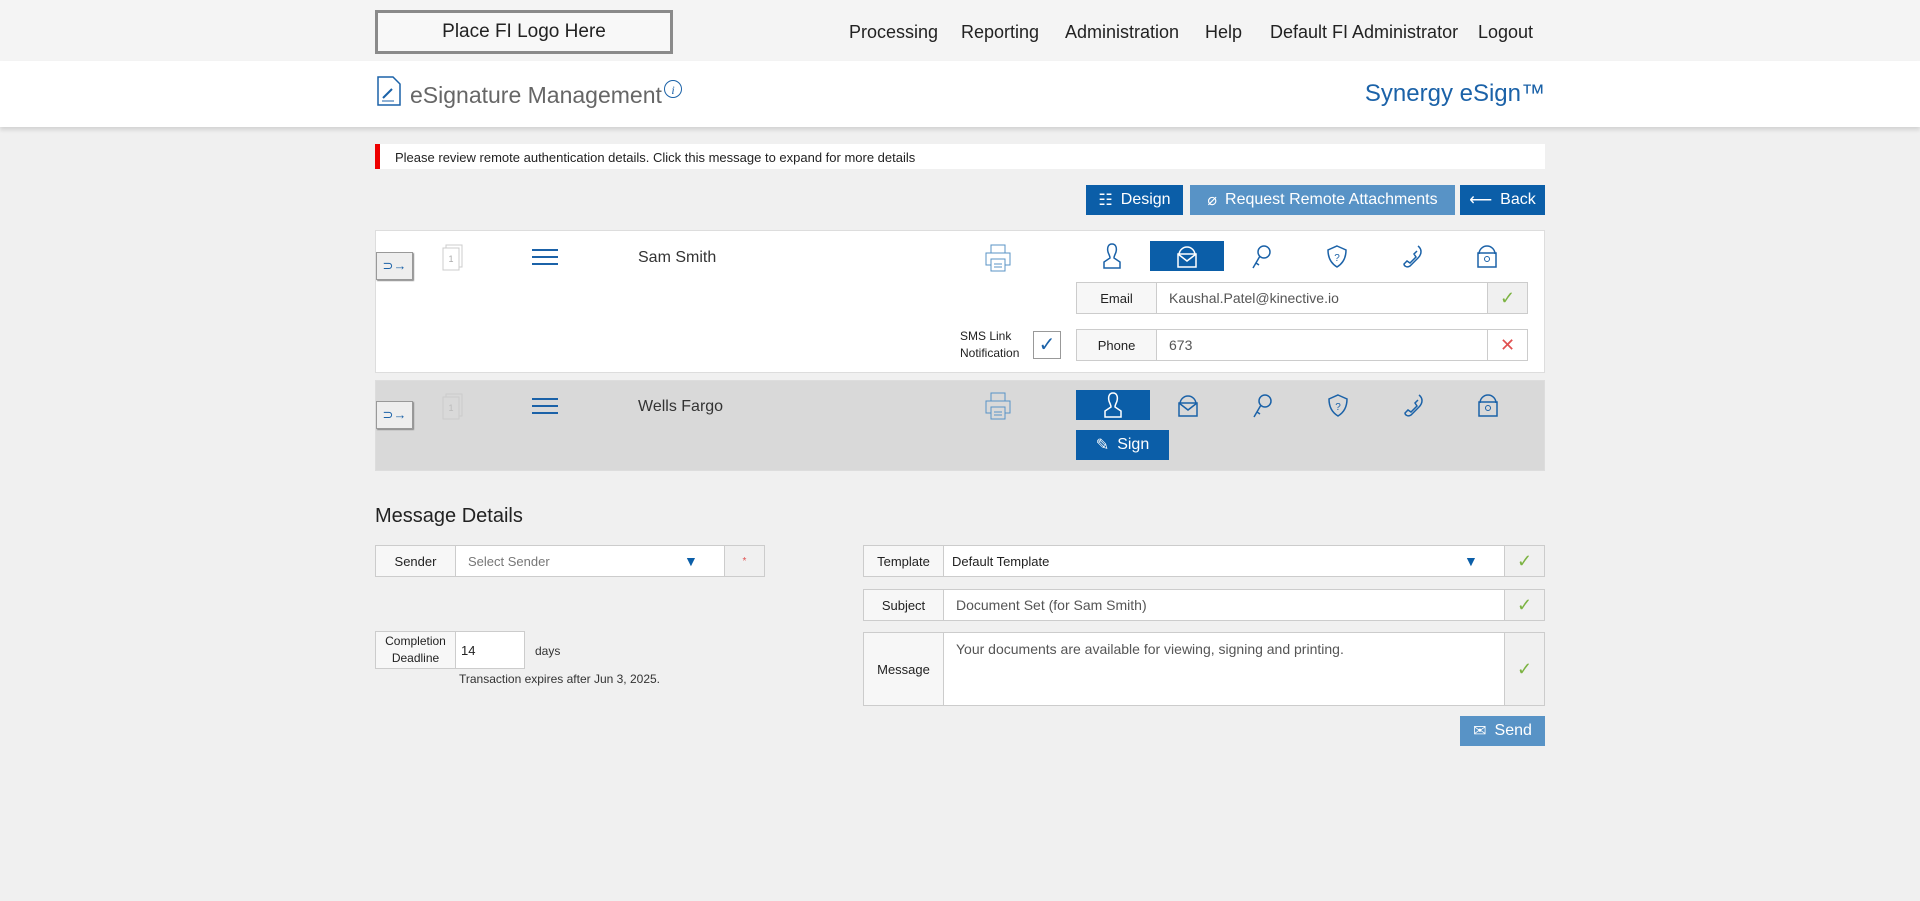 The width and height of the screenshot is (1920, 901). Describe the element at coordinates (960, 30) in the screenshot. I see `top-bar` at that location.